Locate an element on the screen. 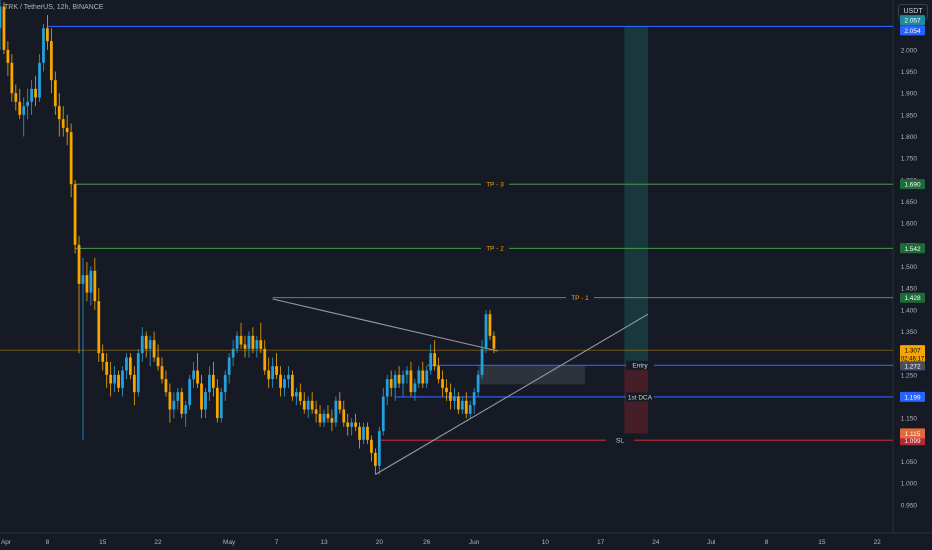  level-price-tag-text: 1.690 is located at coordinates (912, 185).